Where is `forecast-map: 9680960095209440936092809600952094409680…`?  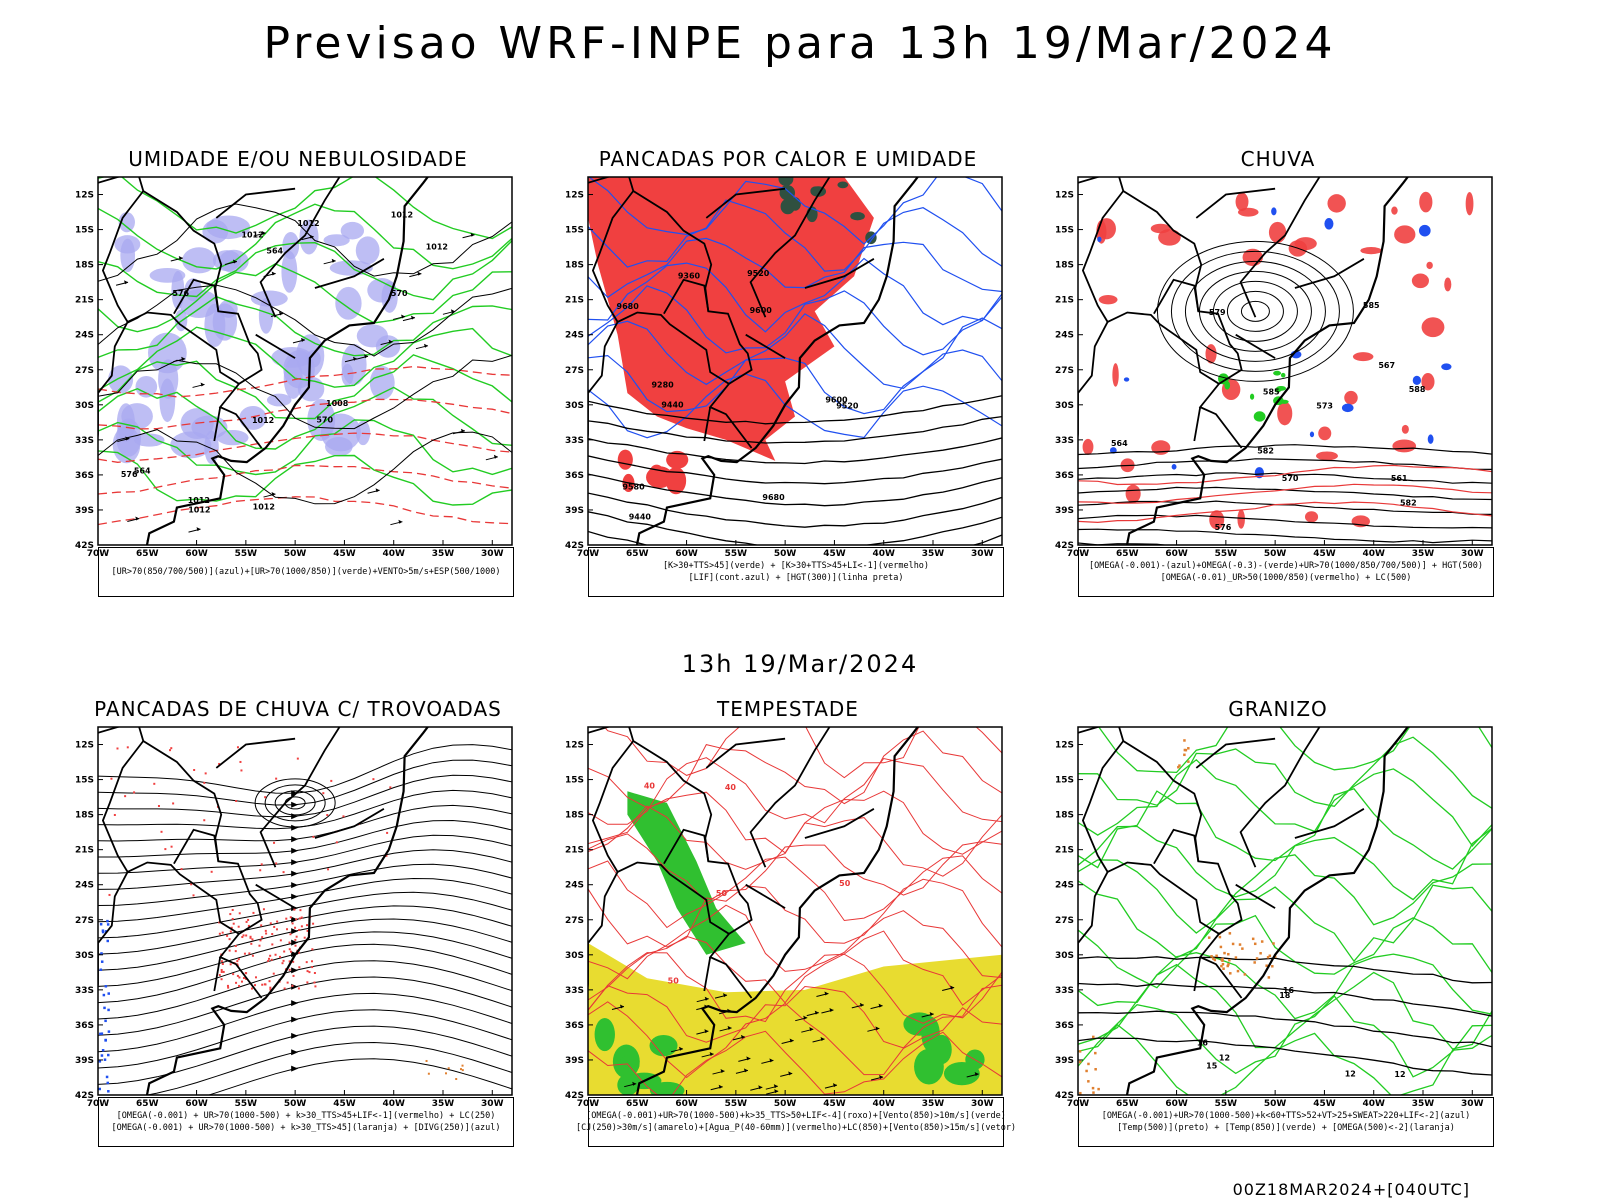 forecast-map: 9680960095209440936092809600952094409680… is located at coordinates (784, 367).